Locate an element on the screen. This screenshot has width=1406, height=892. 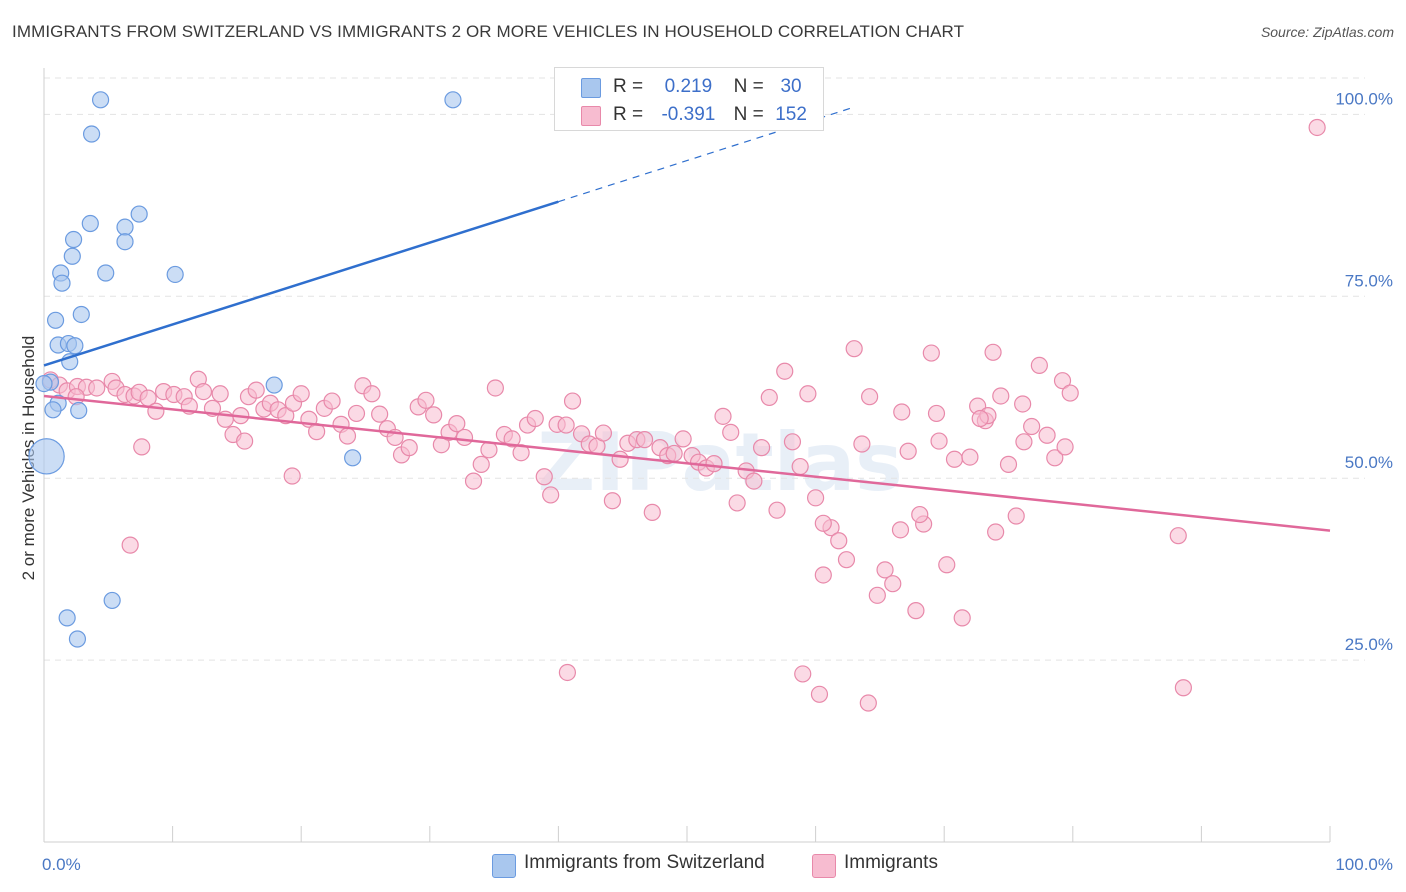
y-tick-label: 25.0% is located at coordinates (1369, 644).